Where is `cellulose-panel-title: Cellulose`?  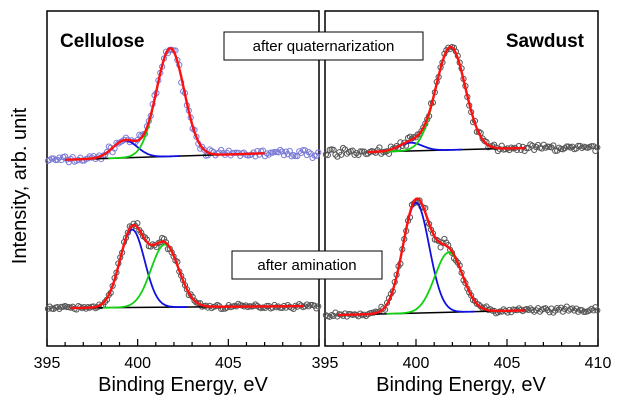 cellulose-panel-title: Cellulose is located at coordinates (102, 41).